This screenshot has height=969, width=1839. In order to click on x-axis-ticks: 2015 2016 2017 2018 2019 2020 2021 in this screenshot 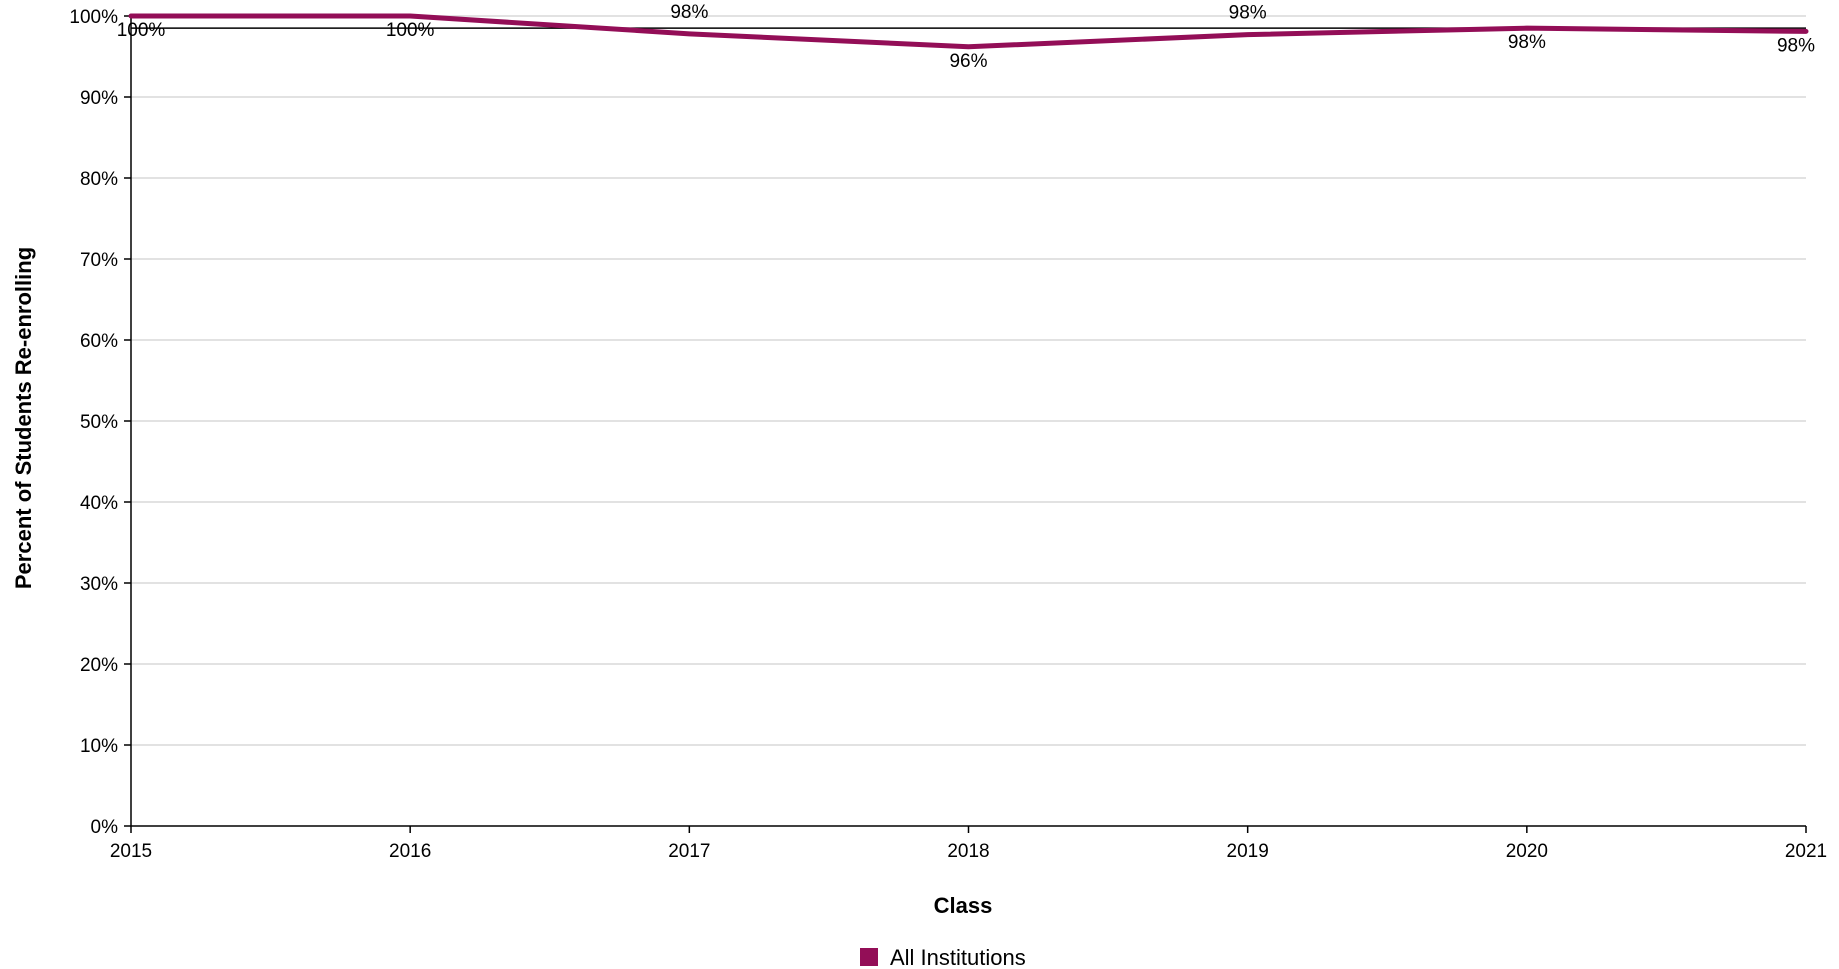, I will do `click(968, 844)`.